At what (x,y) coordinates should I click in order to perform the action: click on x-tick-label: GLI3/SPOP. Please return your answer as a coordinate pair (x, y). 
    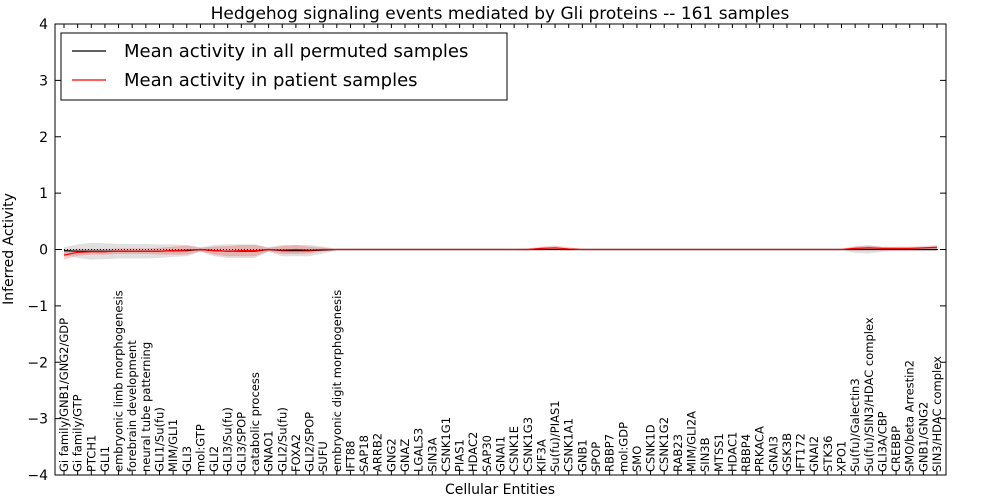
    Looking at the image, I should click on (241, 442).